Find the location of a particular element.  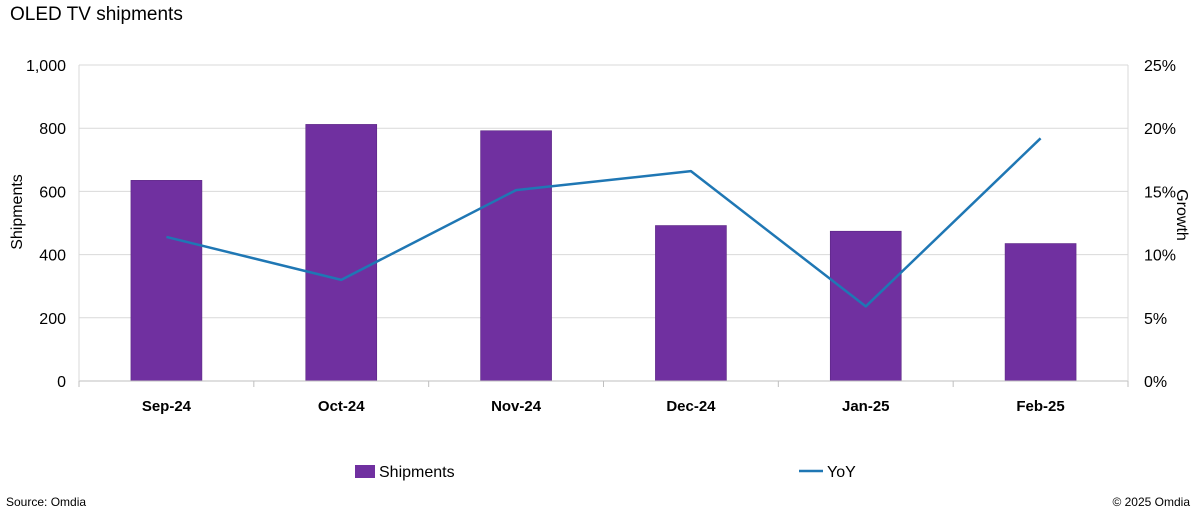

y2-tick-label: 5% is located at coordinates (1155, 319).